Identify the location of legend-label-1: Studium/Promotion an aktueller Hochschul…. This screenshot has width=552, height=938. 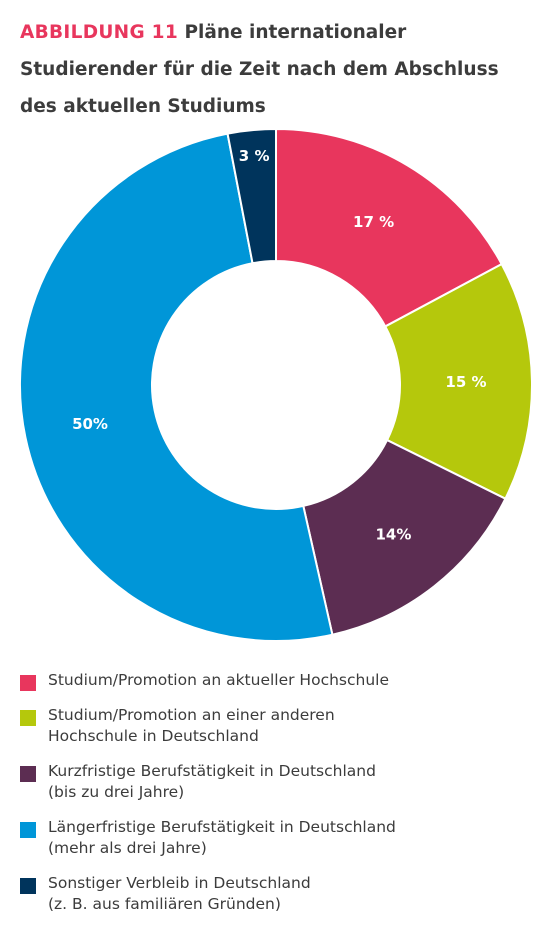
(218, 680).